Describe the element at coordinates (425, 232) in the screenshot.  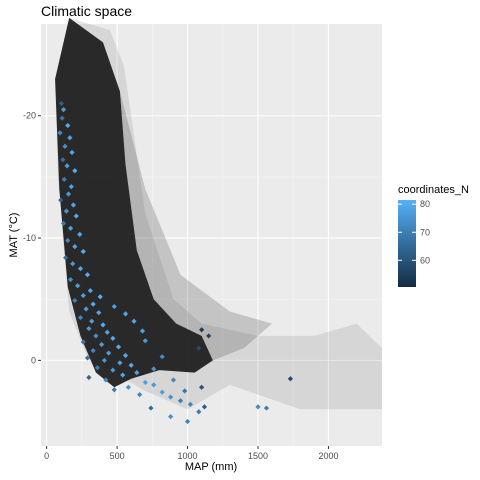
I see `legend-tick-label: 70` at that location.